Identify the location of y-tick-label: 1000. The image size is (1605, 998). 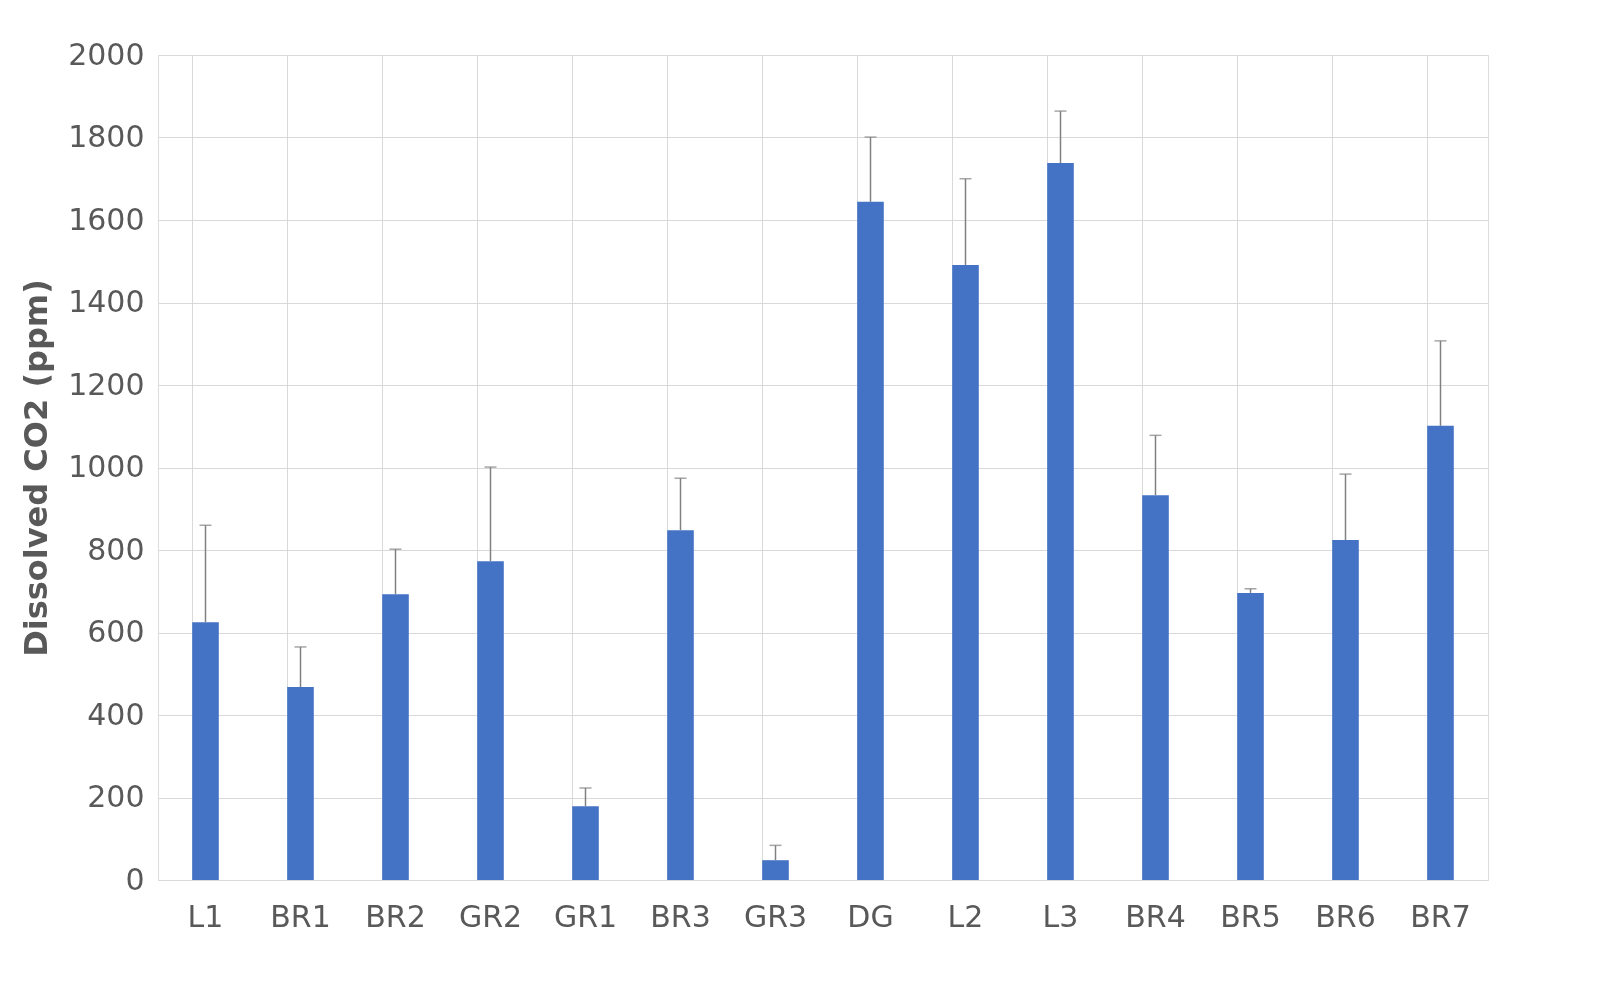
(106, 466).